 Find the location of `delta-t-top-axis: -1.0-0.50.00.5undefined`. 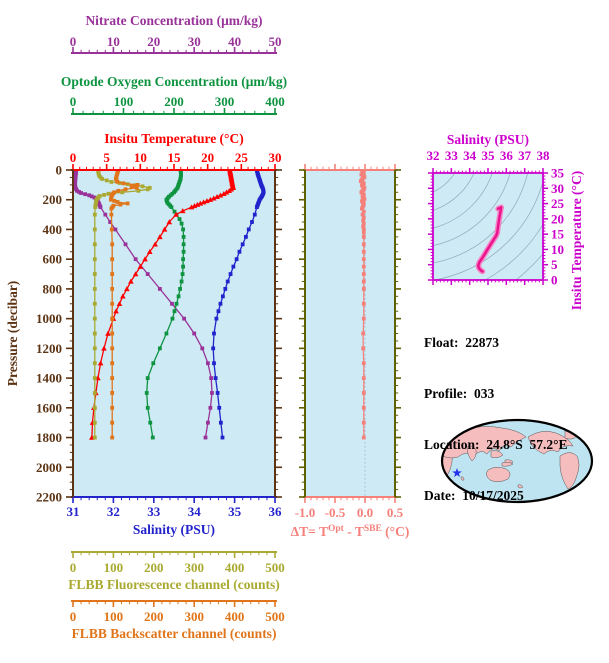

delta-t-top-axis: -1.0-0.50.00.5undefined is located at coordinates (349, 85).